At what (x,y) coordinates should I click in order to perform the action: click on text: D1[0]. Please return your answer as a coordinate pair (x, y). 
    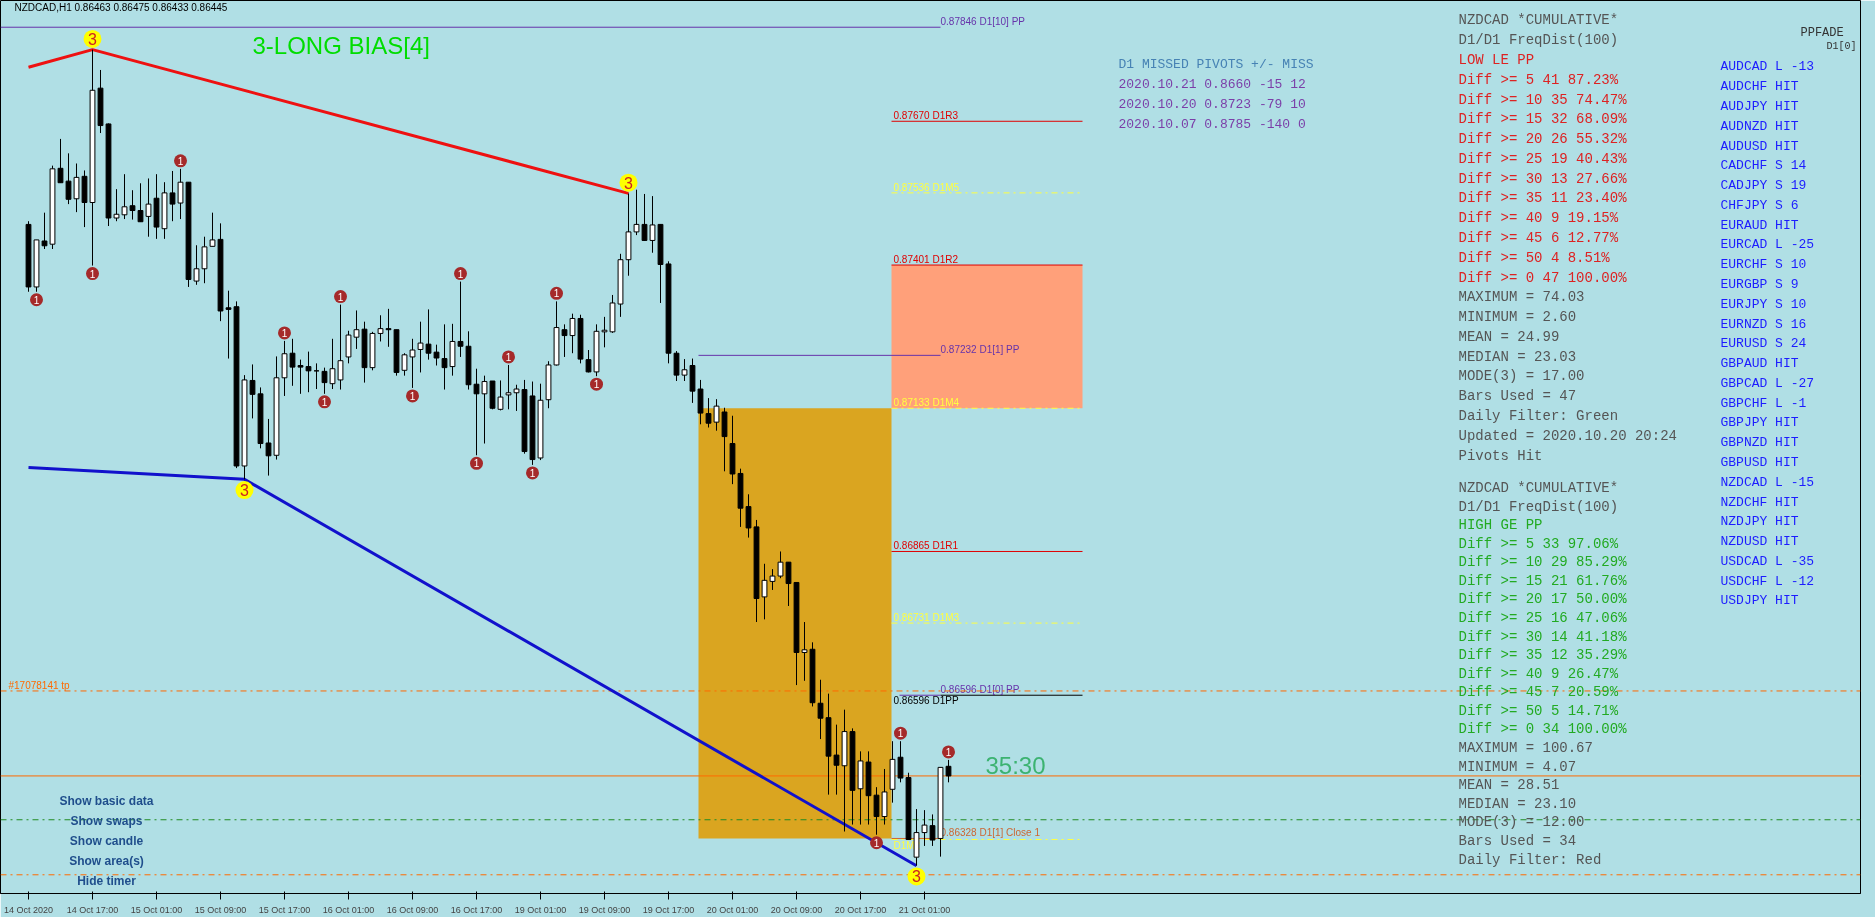
    Looking at the image, I should click on (1841, 47).